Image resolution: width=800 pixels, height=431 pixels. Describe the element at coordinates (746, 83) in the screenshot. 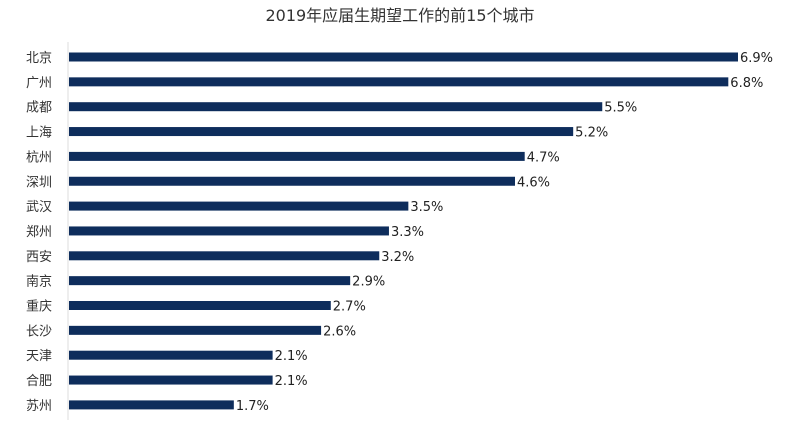

I see `data-label: 6.8%` at that location.